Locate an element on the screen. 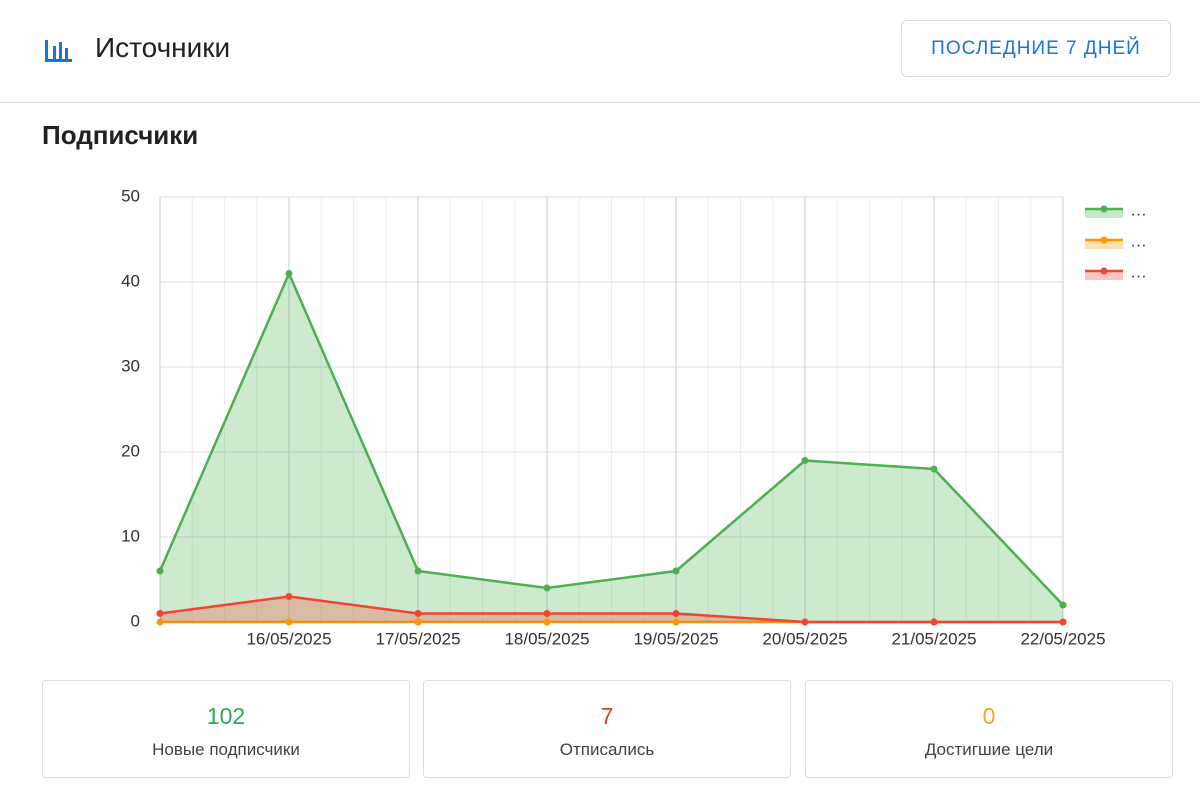 The height and width of the screenshot is (810, 1200). section-title: Подписчики is located at coordinates (120, 135).